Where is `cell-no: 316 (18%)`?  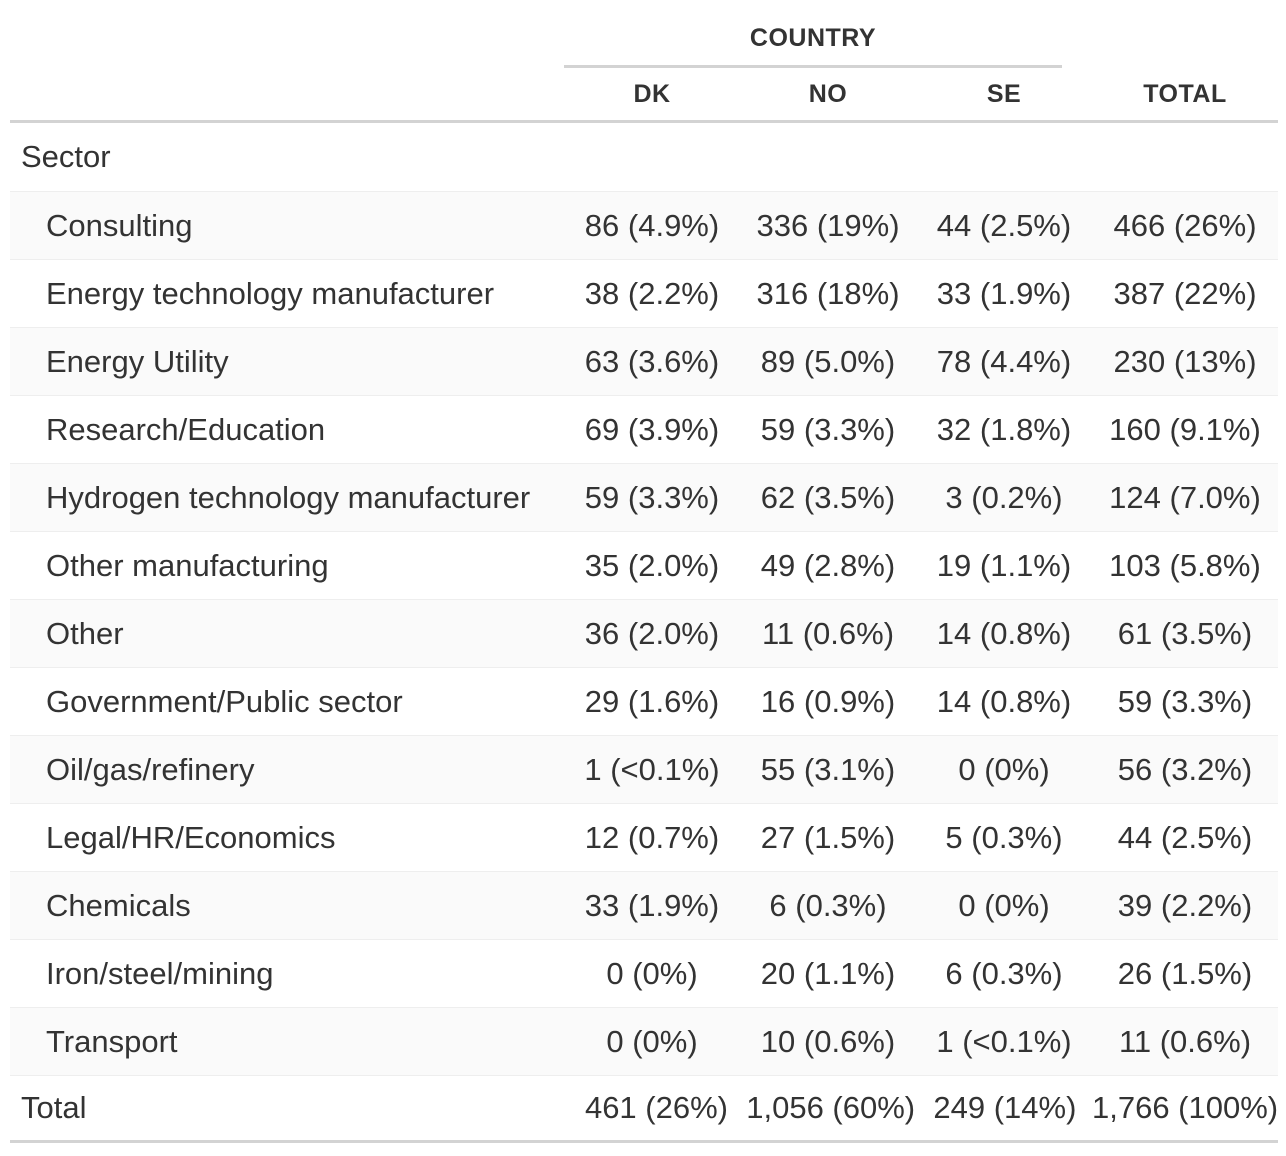
cell-no: 316 (18%) is located at coordinates (828, 293).